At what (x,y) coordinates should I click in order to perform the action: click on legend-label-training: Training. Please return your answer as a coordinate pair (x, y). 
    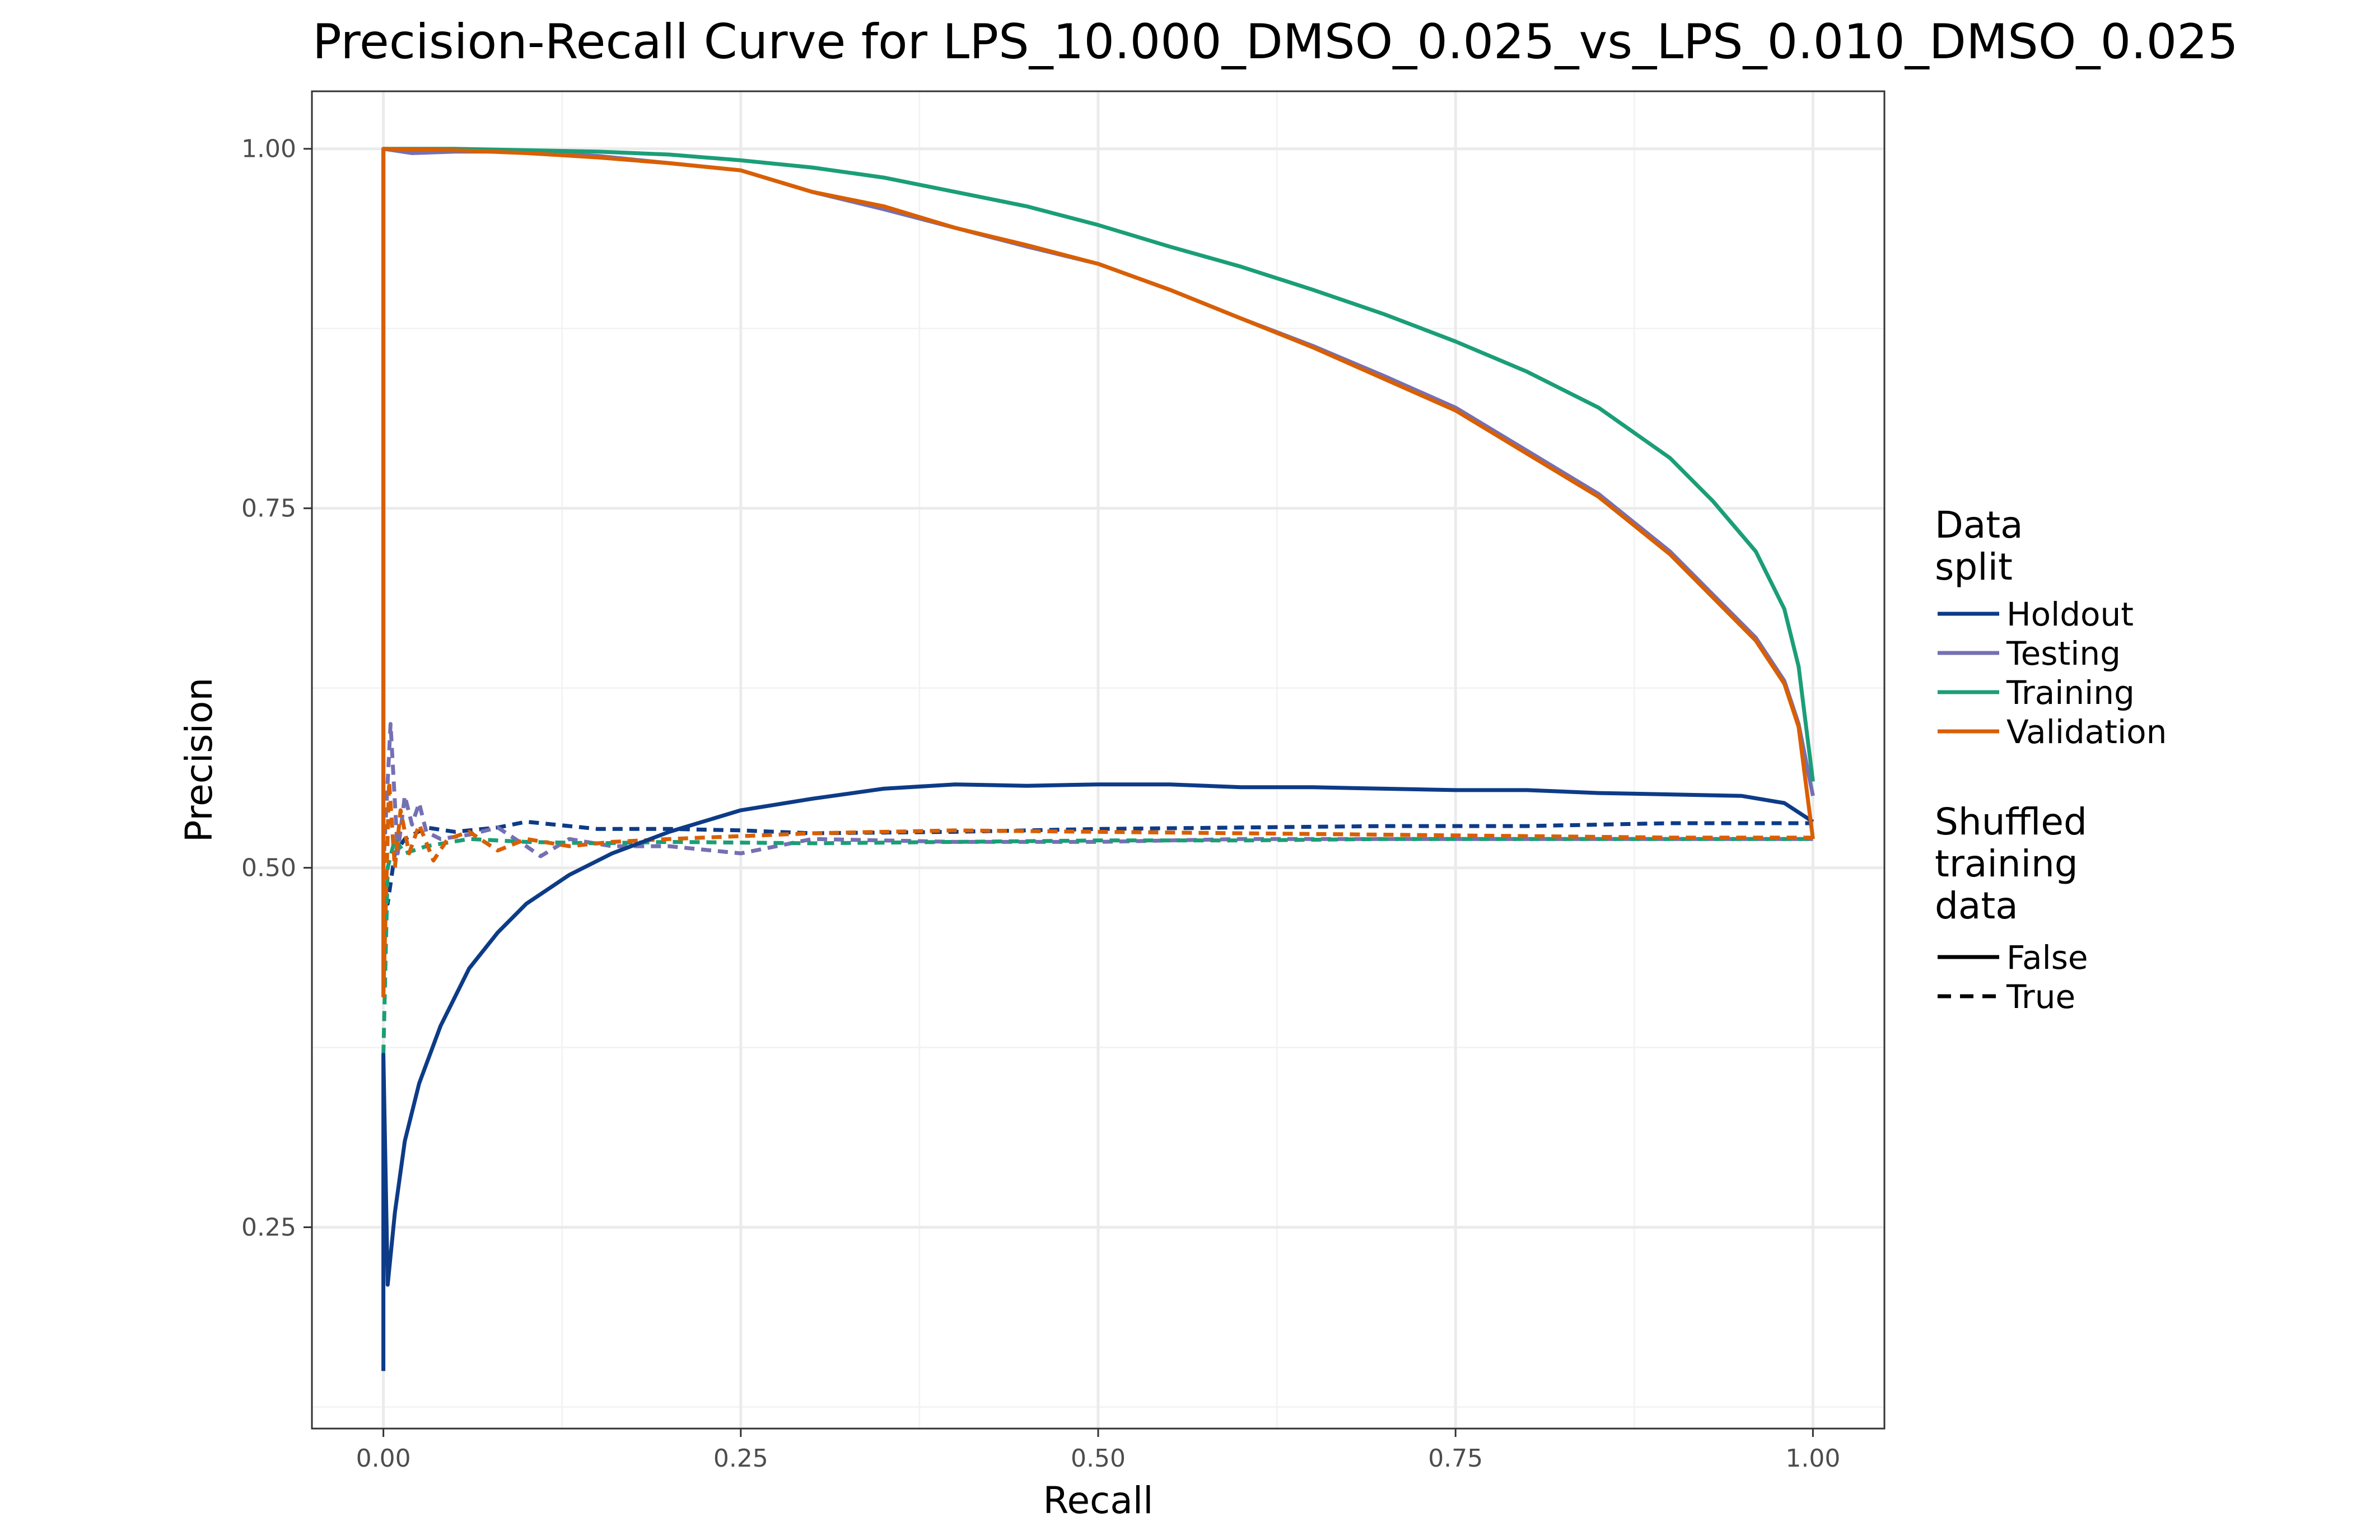
    Looking at the image, I should click on (2071, 693).